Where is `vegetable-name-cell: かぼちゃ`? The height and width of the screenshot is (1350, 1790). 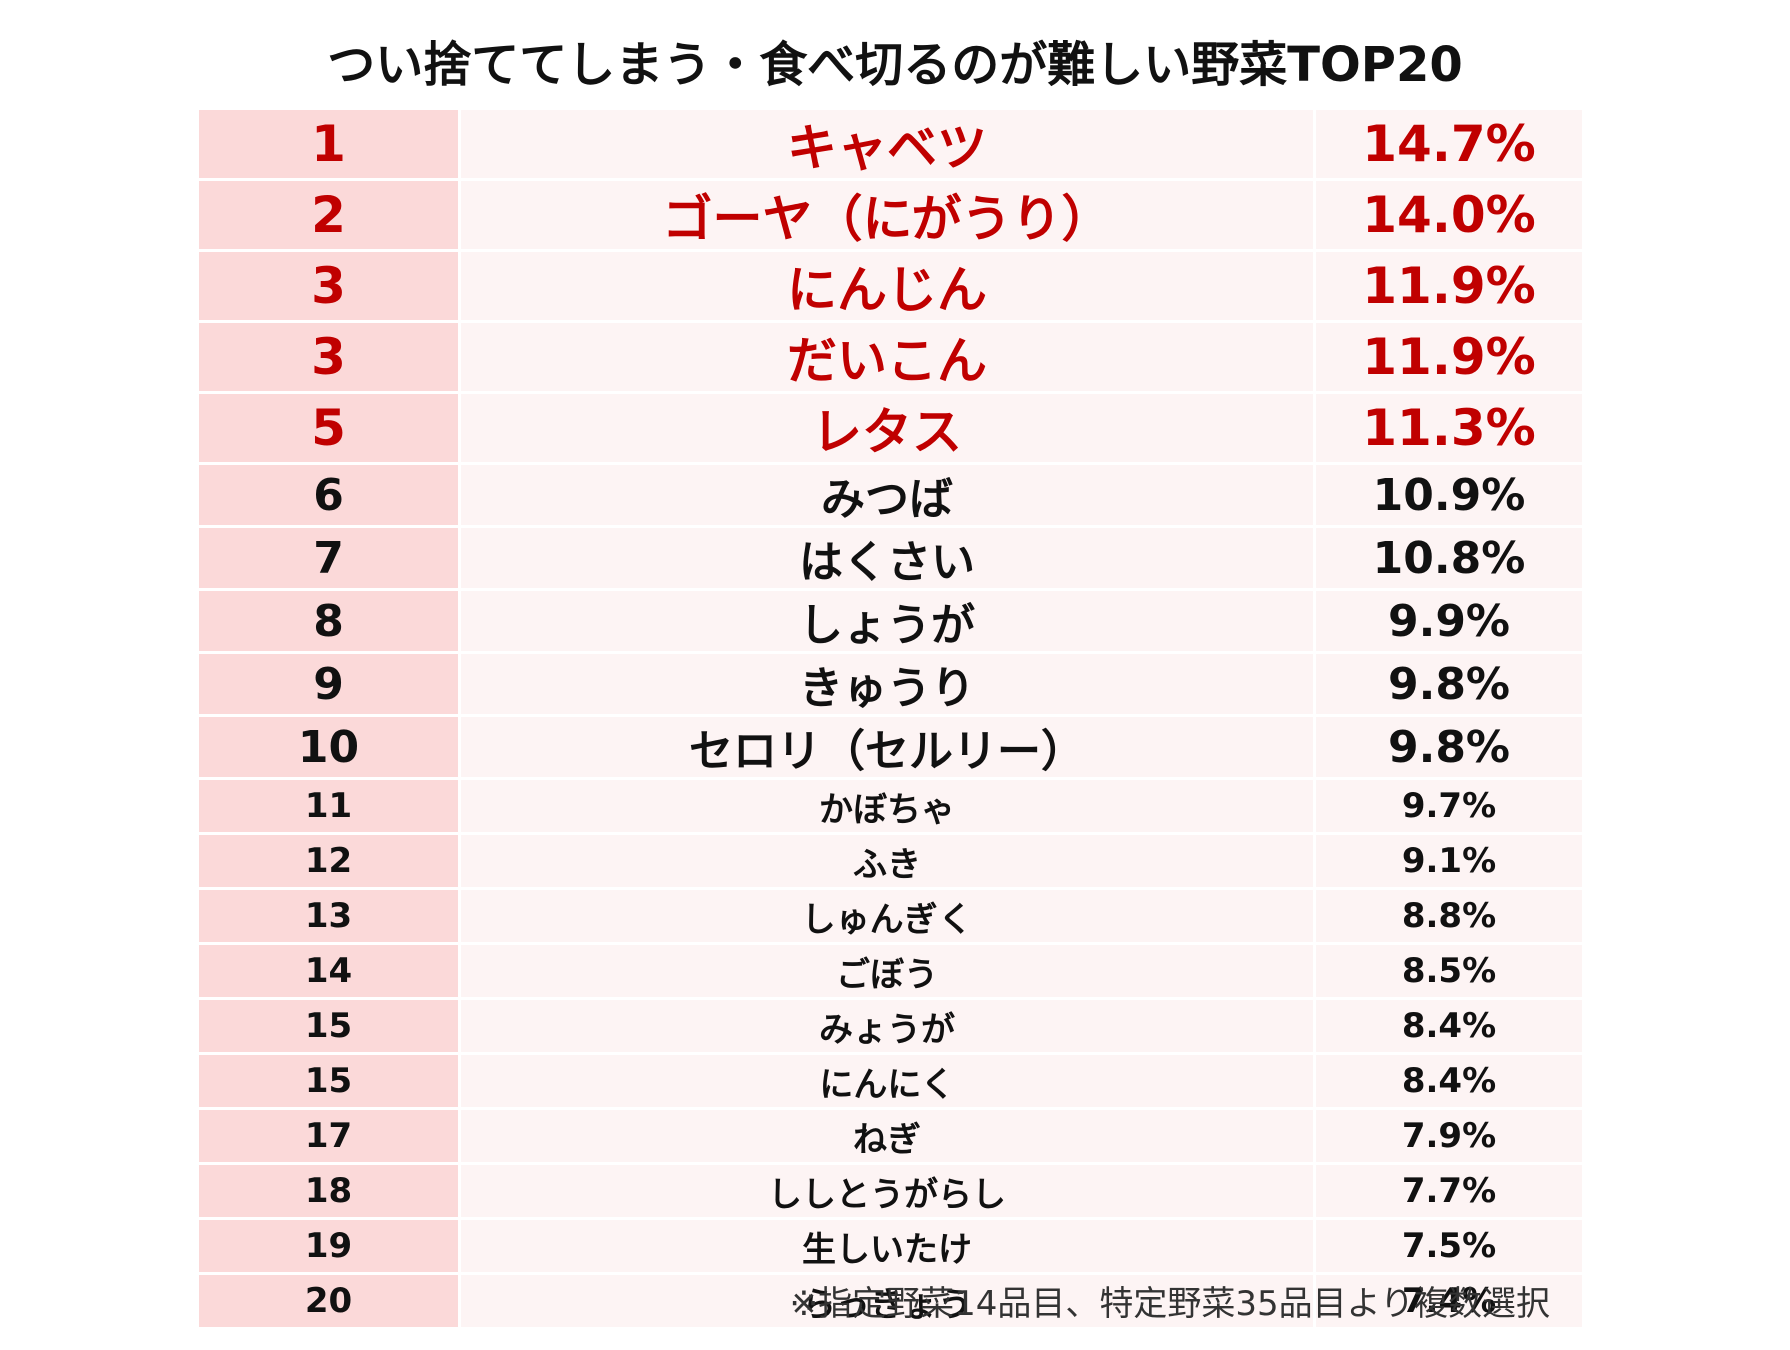 vegetable-name-cell: かぼちゃ is located at coordinates (888, 806).